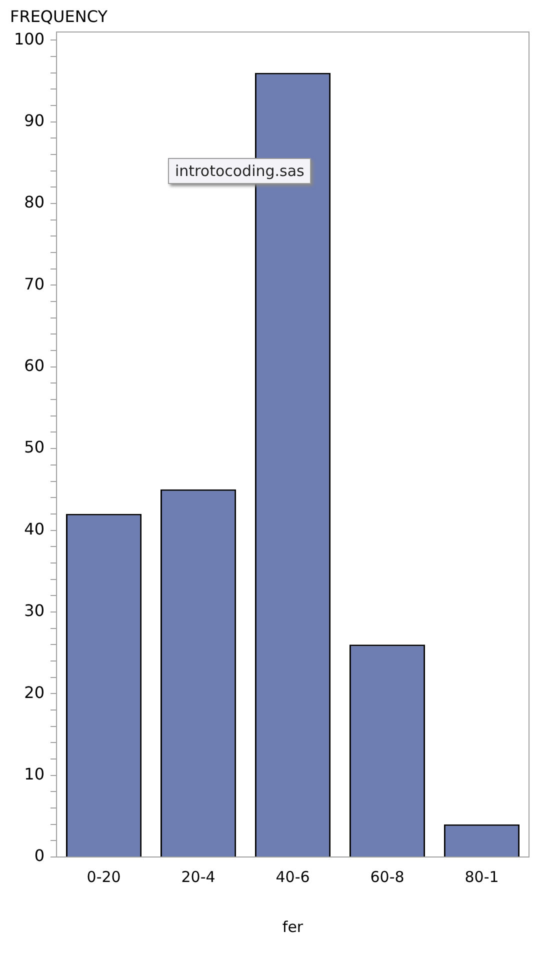  Describe the element at coordinates (34, 447) in the screenshot. I see `y-tick-label: 50` at that location.